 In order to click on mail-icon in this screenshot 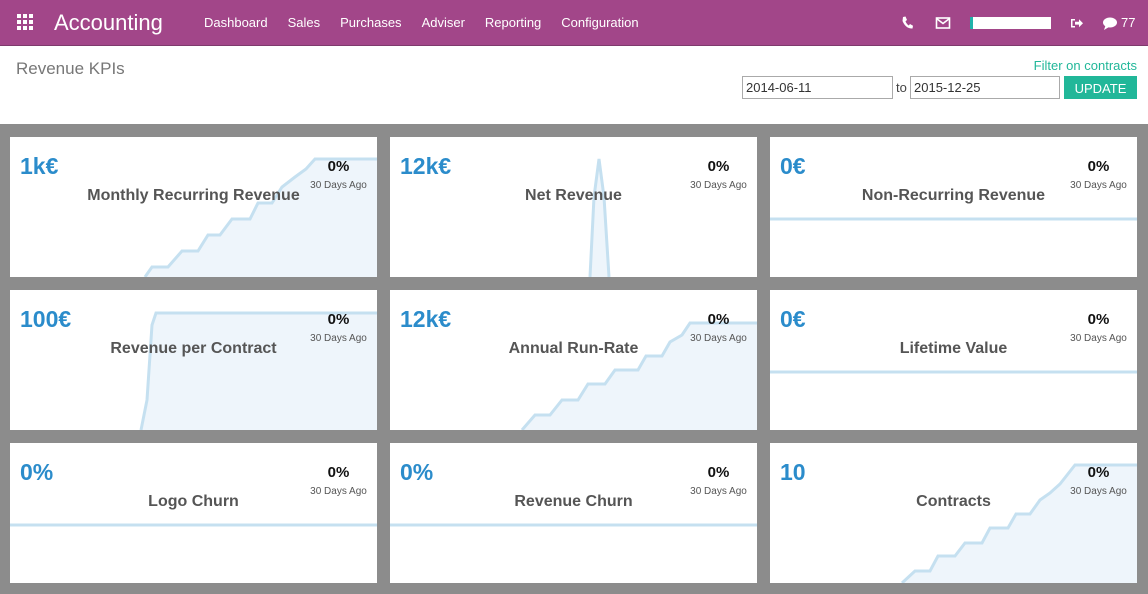, I will do `click(943, 23)`.